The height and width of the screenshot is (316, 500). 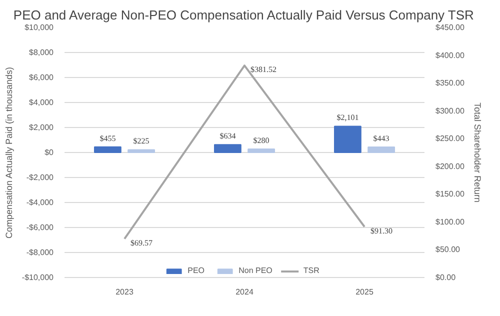 What do you see at coordinates (448, 249) in the screenshot?
I see `y2-tick-label: $50.00` at bounding box center [448, 249].